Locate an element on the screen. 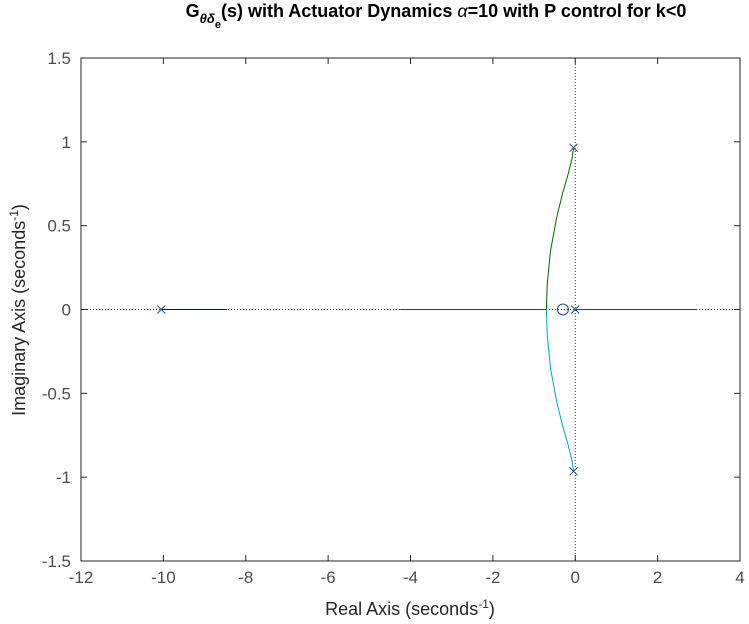 The height and width of the screenshot is (624, 749). y-axis-label-sup: -1 is located at coordinates (14, 215).